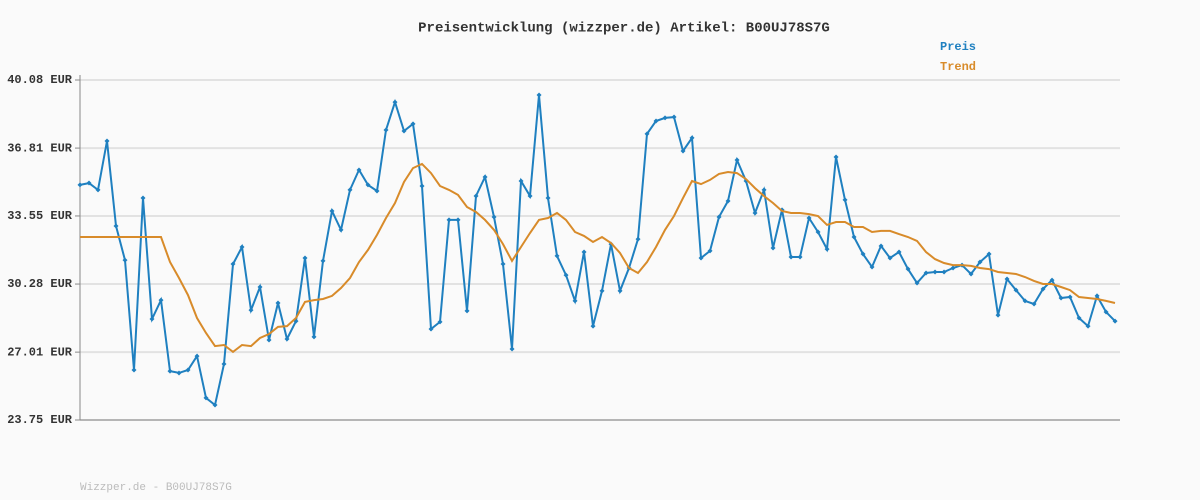 This screenshot has width=1200, height=500. What do you see at coordinates (156, 488) in the screenshot?
I see `footer: Wizzper.de - B00UJ78S7G` at bounding box center [156, 488].